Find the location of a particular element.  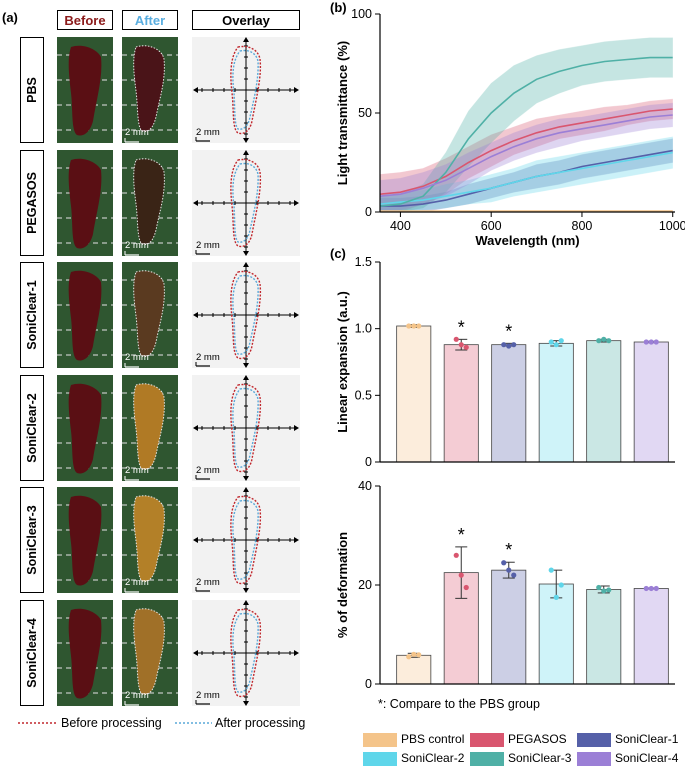

legend-swatch-pegasos is located at coordinates (487, 740).